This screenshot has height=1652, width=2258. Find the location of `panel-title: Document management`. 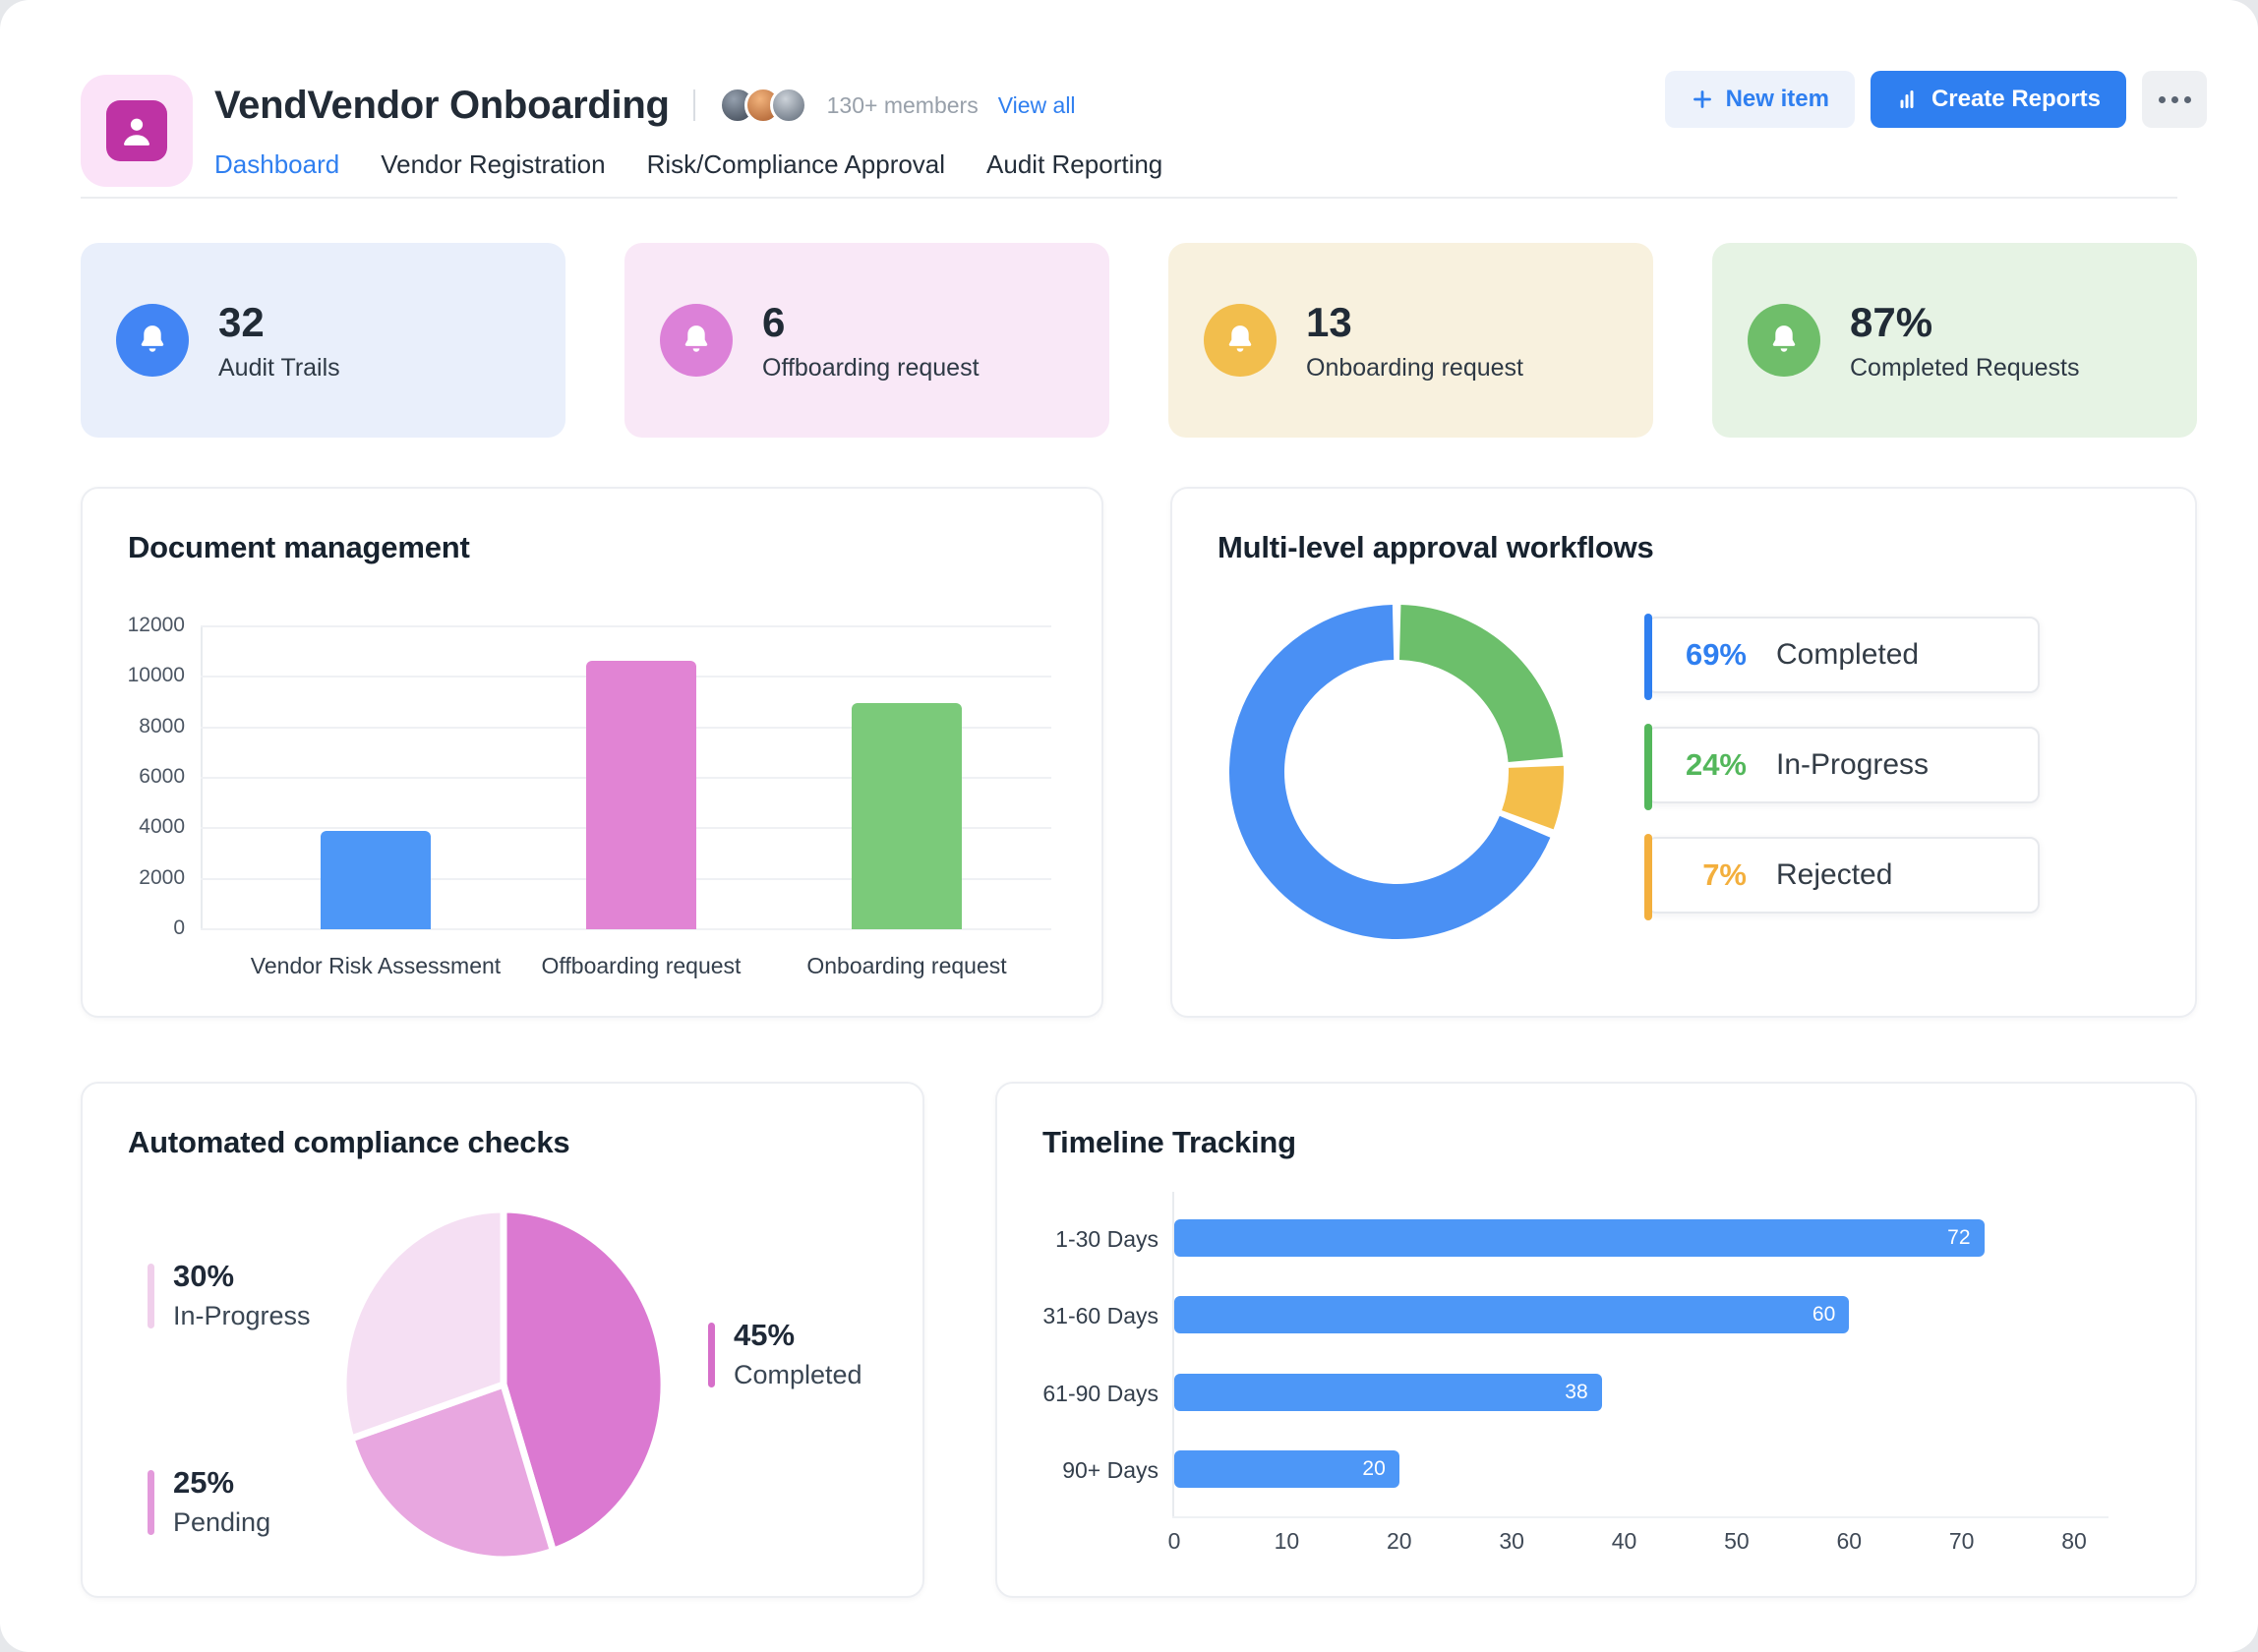

panel-title: Document management is located at coordinates (299, 547).